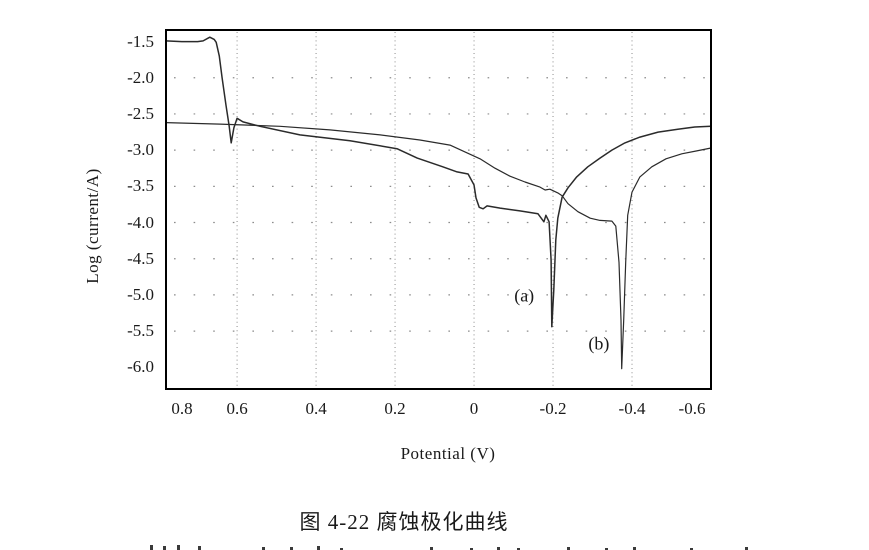  I want to click on y-tick-label: -3.5, so click(140, 186).